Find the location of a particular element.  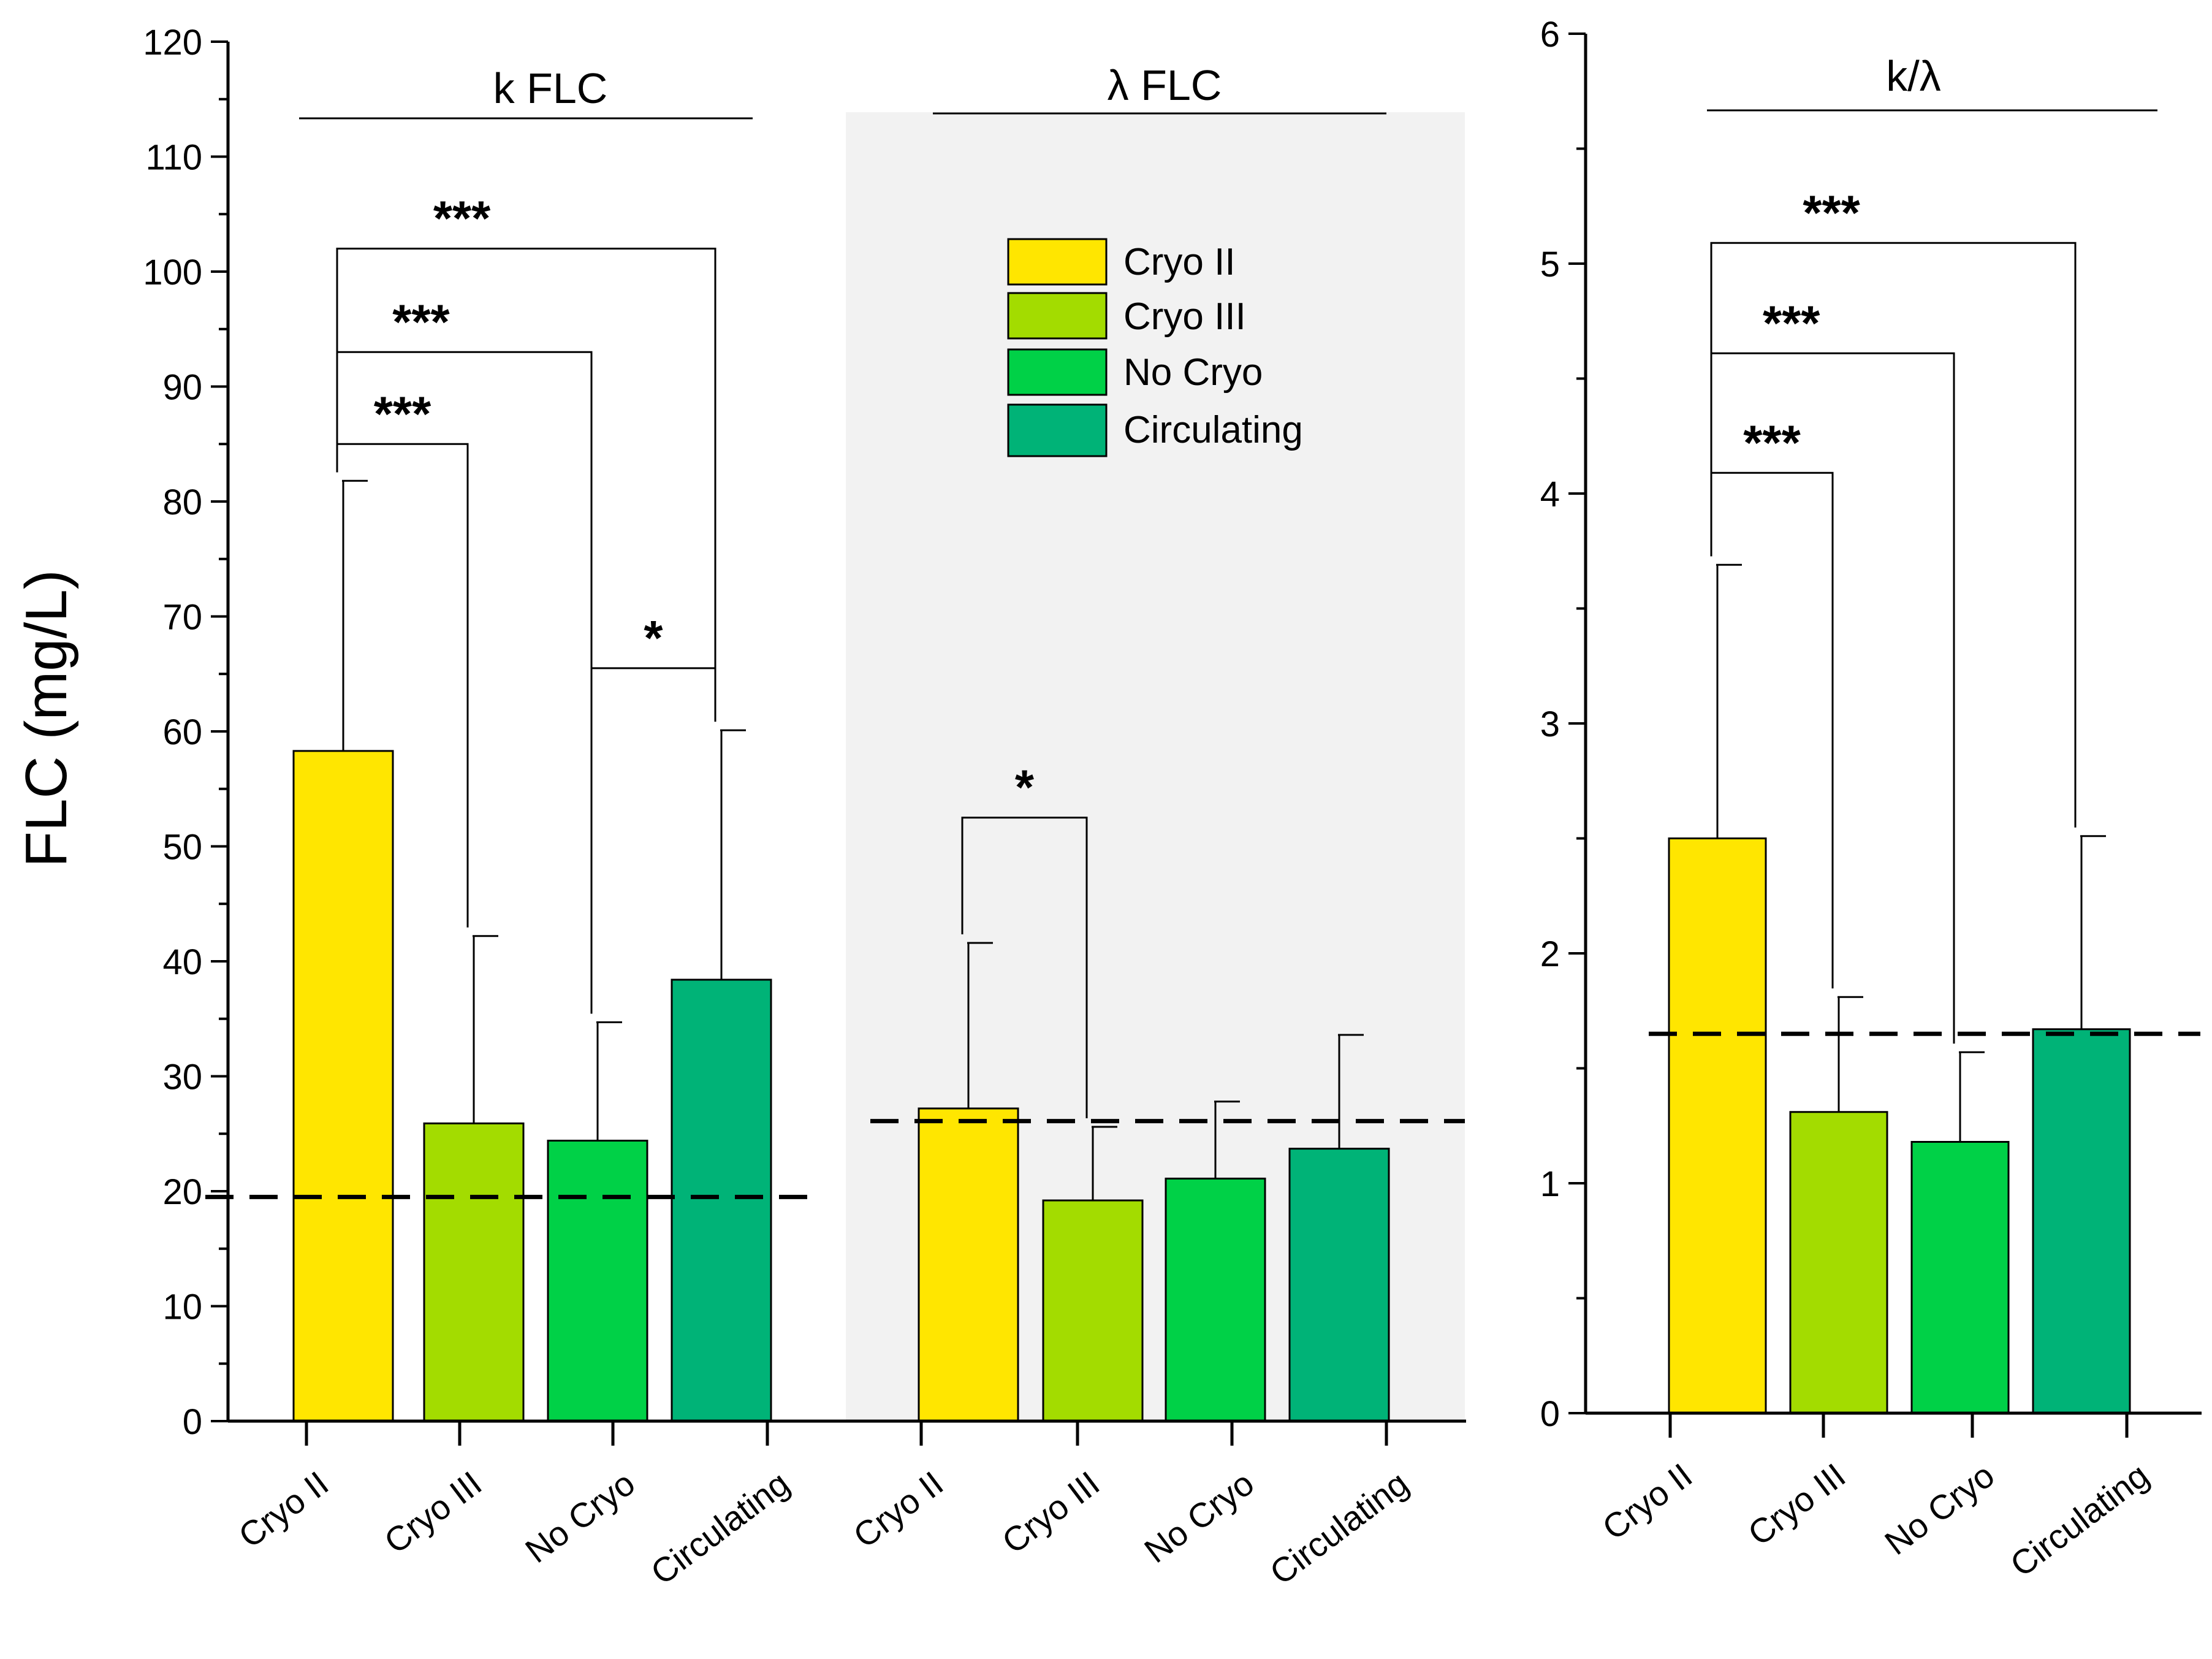

reference-lines is located at coordinates (1202, 1115).